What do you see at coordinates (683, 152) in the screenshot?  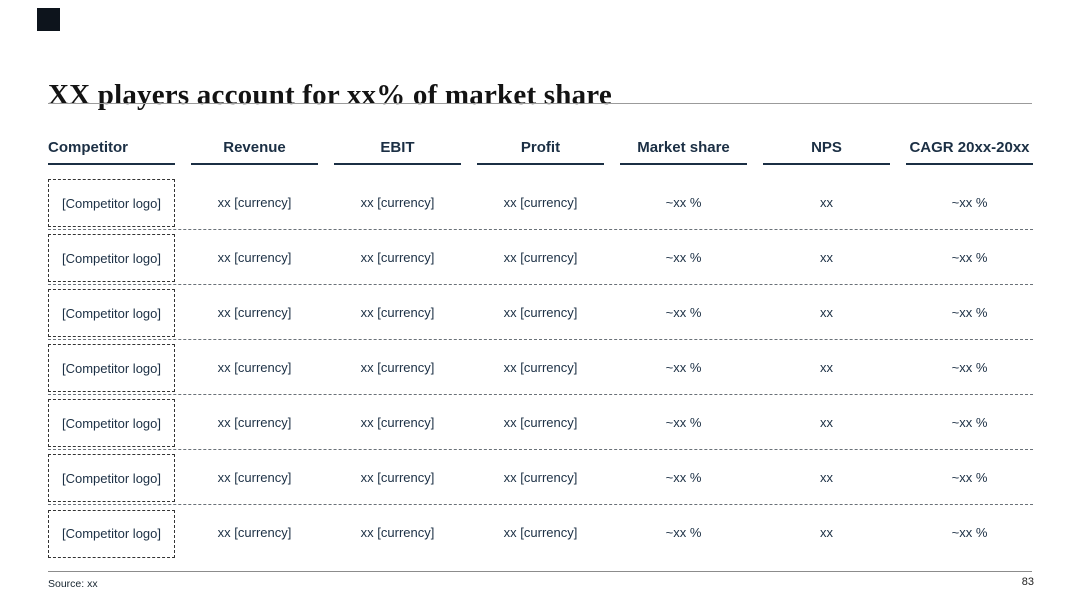 I see `column-header-market-share: Market share` at bounding box center [683, 152].